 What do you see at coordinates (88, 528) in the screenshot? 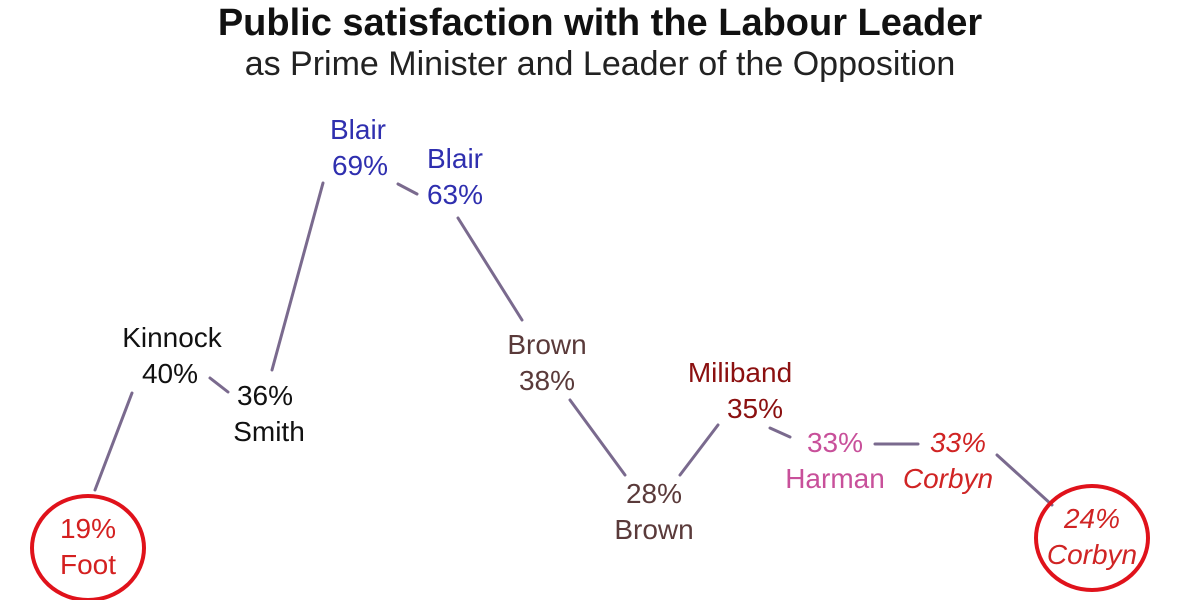
I see `data-label-value: 19%` at bounding box center [88, 528].